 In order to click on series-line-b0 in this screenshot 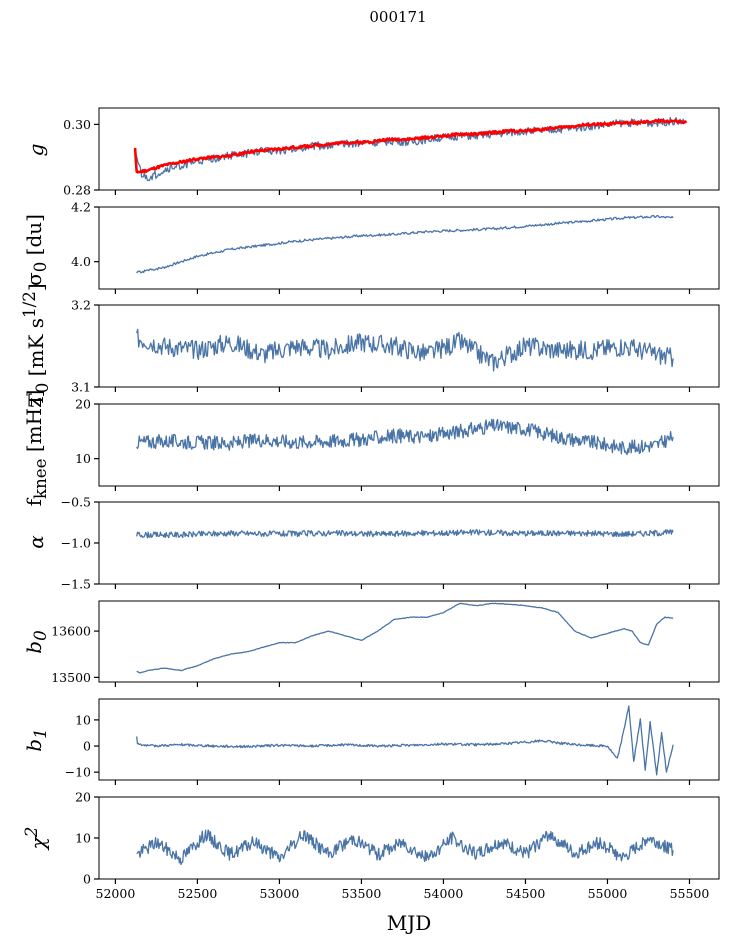, I will do `click(405, 638)`.